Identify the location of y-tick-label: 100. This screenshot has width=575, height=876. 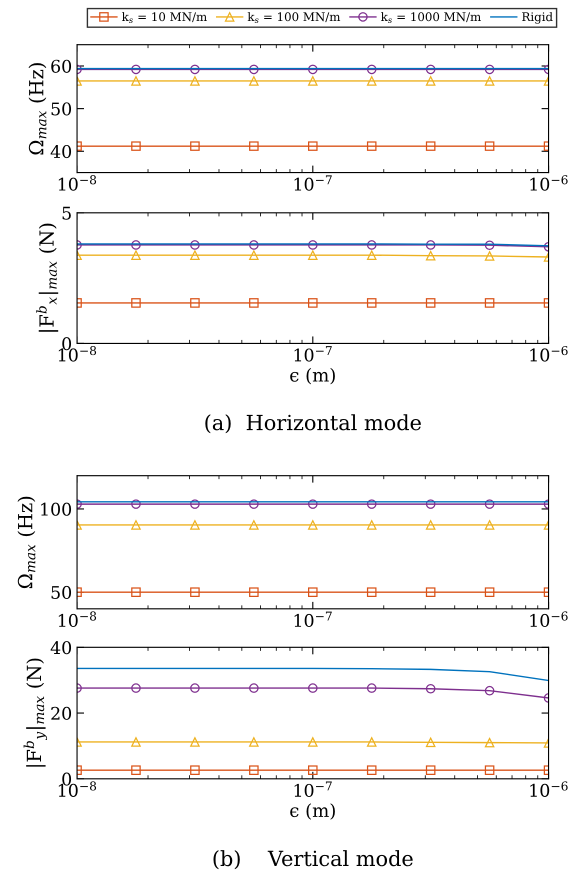
(56, 509).